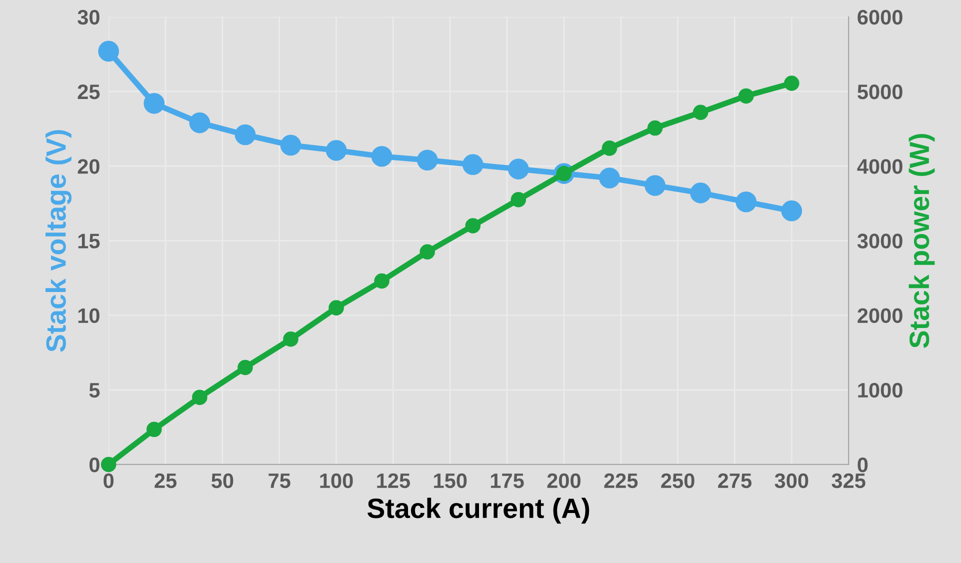  Describe the element at coordinates (879, 241) in the screenshot. I see `y2-tick-label: 3000` at that location.